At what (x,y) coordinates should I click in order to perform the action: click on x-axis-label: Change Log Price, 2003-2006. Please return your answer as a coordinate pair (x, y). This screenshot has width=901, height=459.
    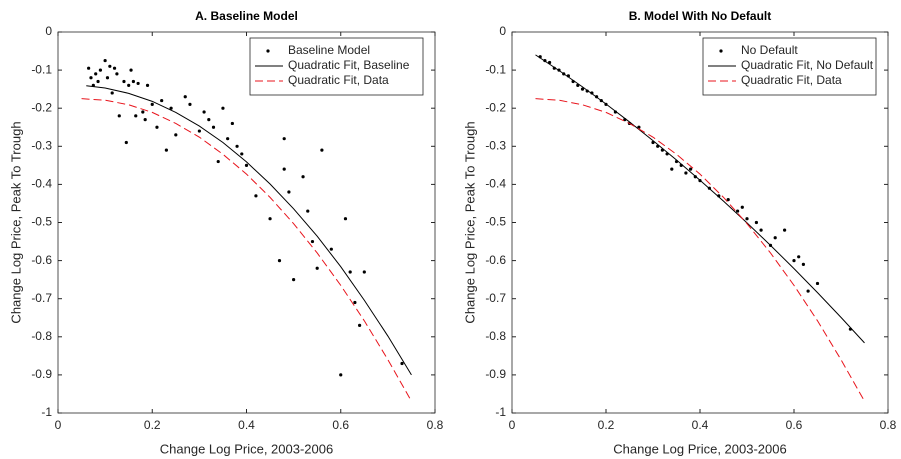
    Looking at the image, I should click on (246, 448).